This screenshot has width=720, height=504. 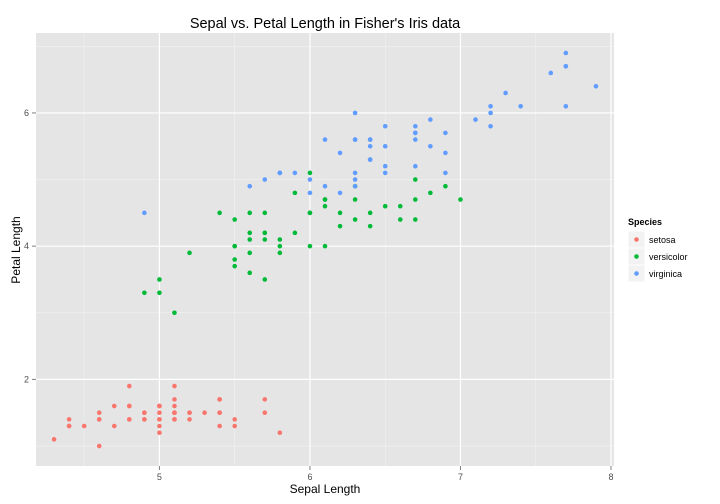 I want to click on legend-label-virginica: virginica, so click(x=665, y=274).